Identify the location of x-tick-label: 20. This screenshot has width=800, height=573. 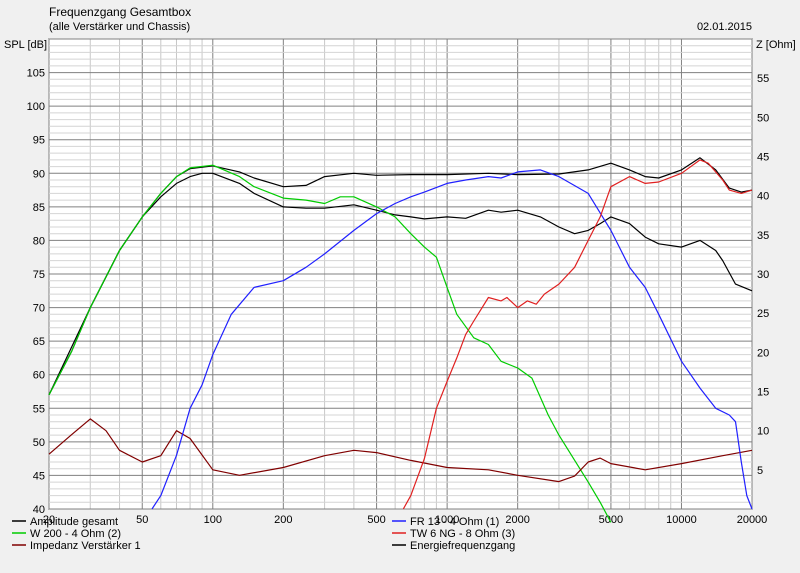
(49, 520).